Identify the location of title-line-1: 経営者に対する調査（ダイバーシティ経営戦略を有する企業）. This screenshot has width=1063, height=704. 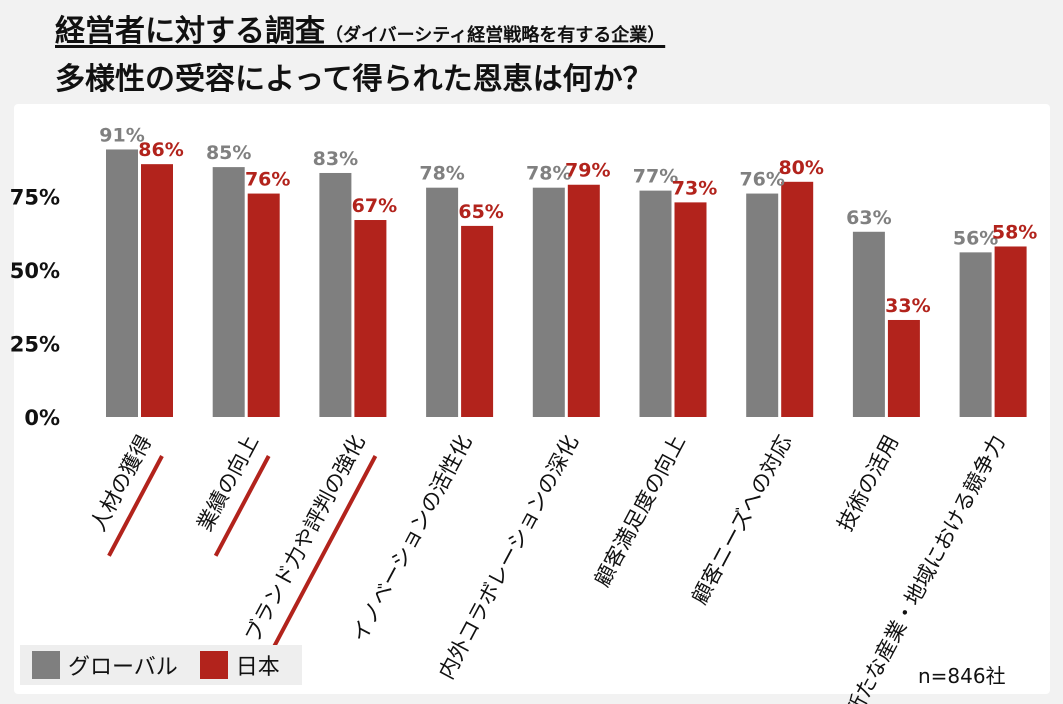
(360, 28).